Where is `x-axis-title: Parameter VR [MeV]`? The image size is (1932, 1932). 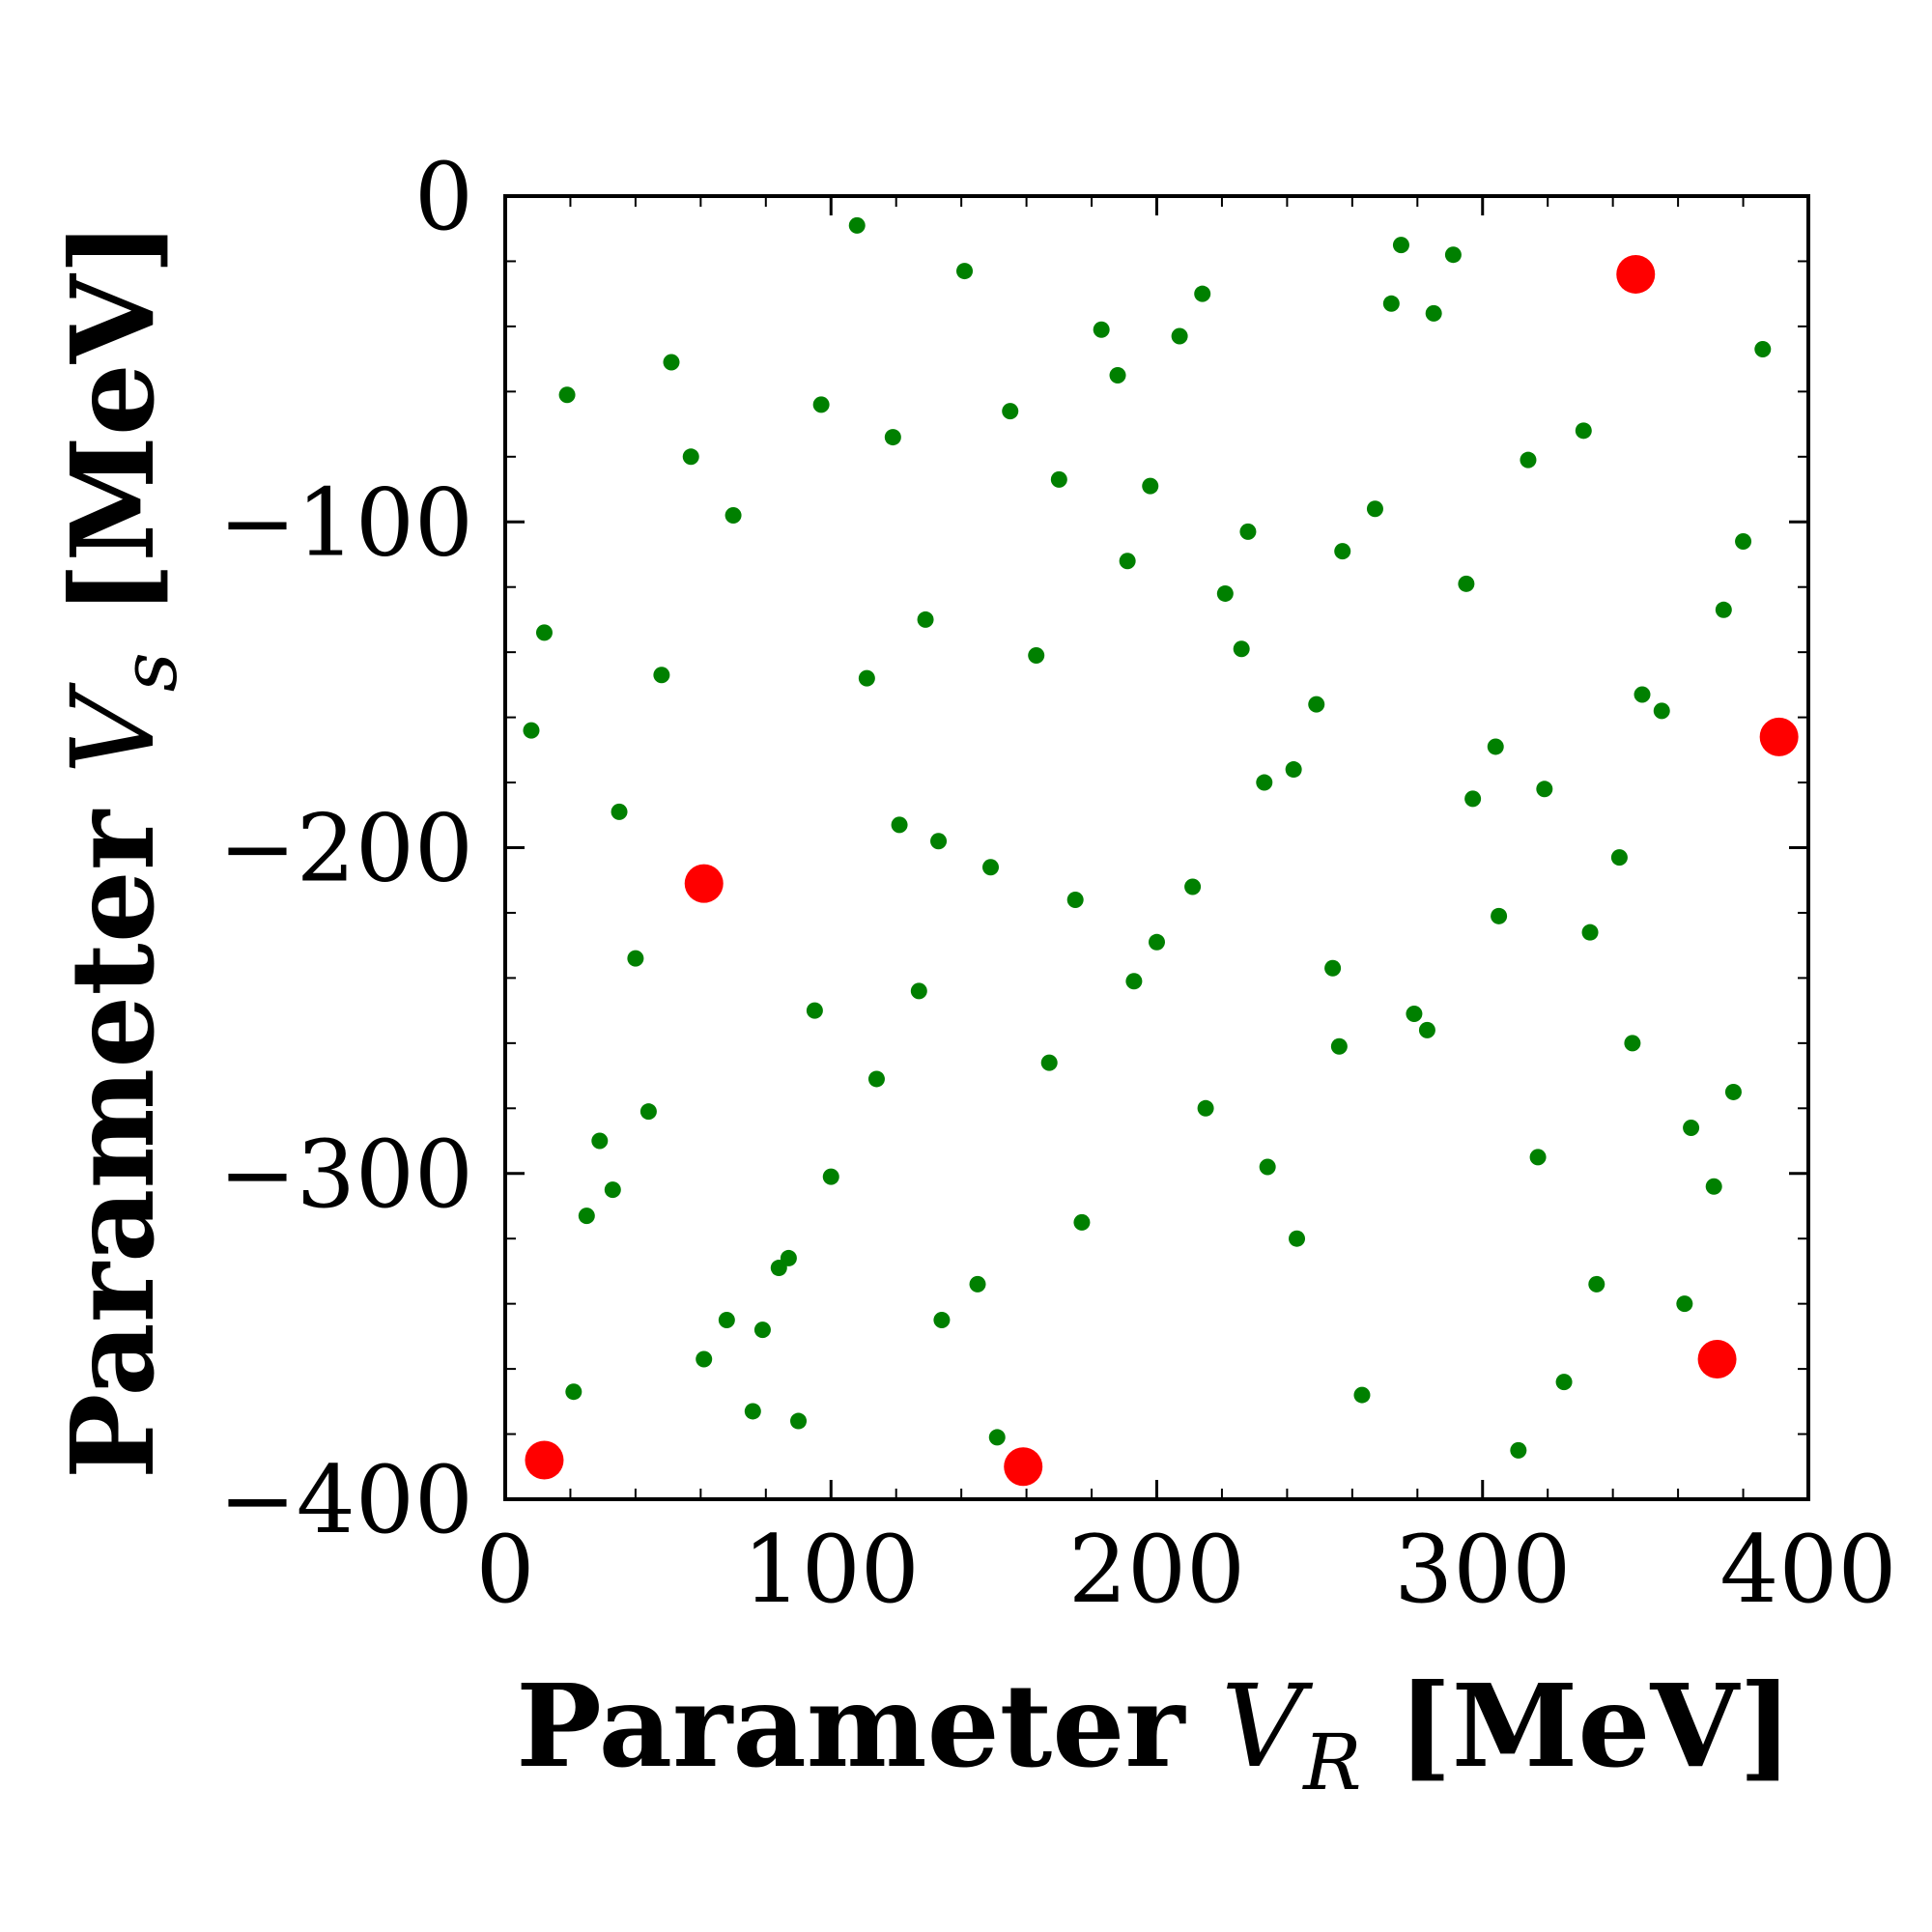 x-axis-title: Parameter VR [MeV] is located at coordinates (1154, 1737).